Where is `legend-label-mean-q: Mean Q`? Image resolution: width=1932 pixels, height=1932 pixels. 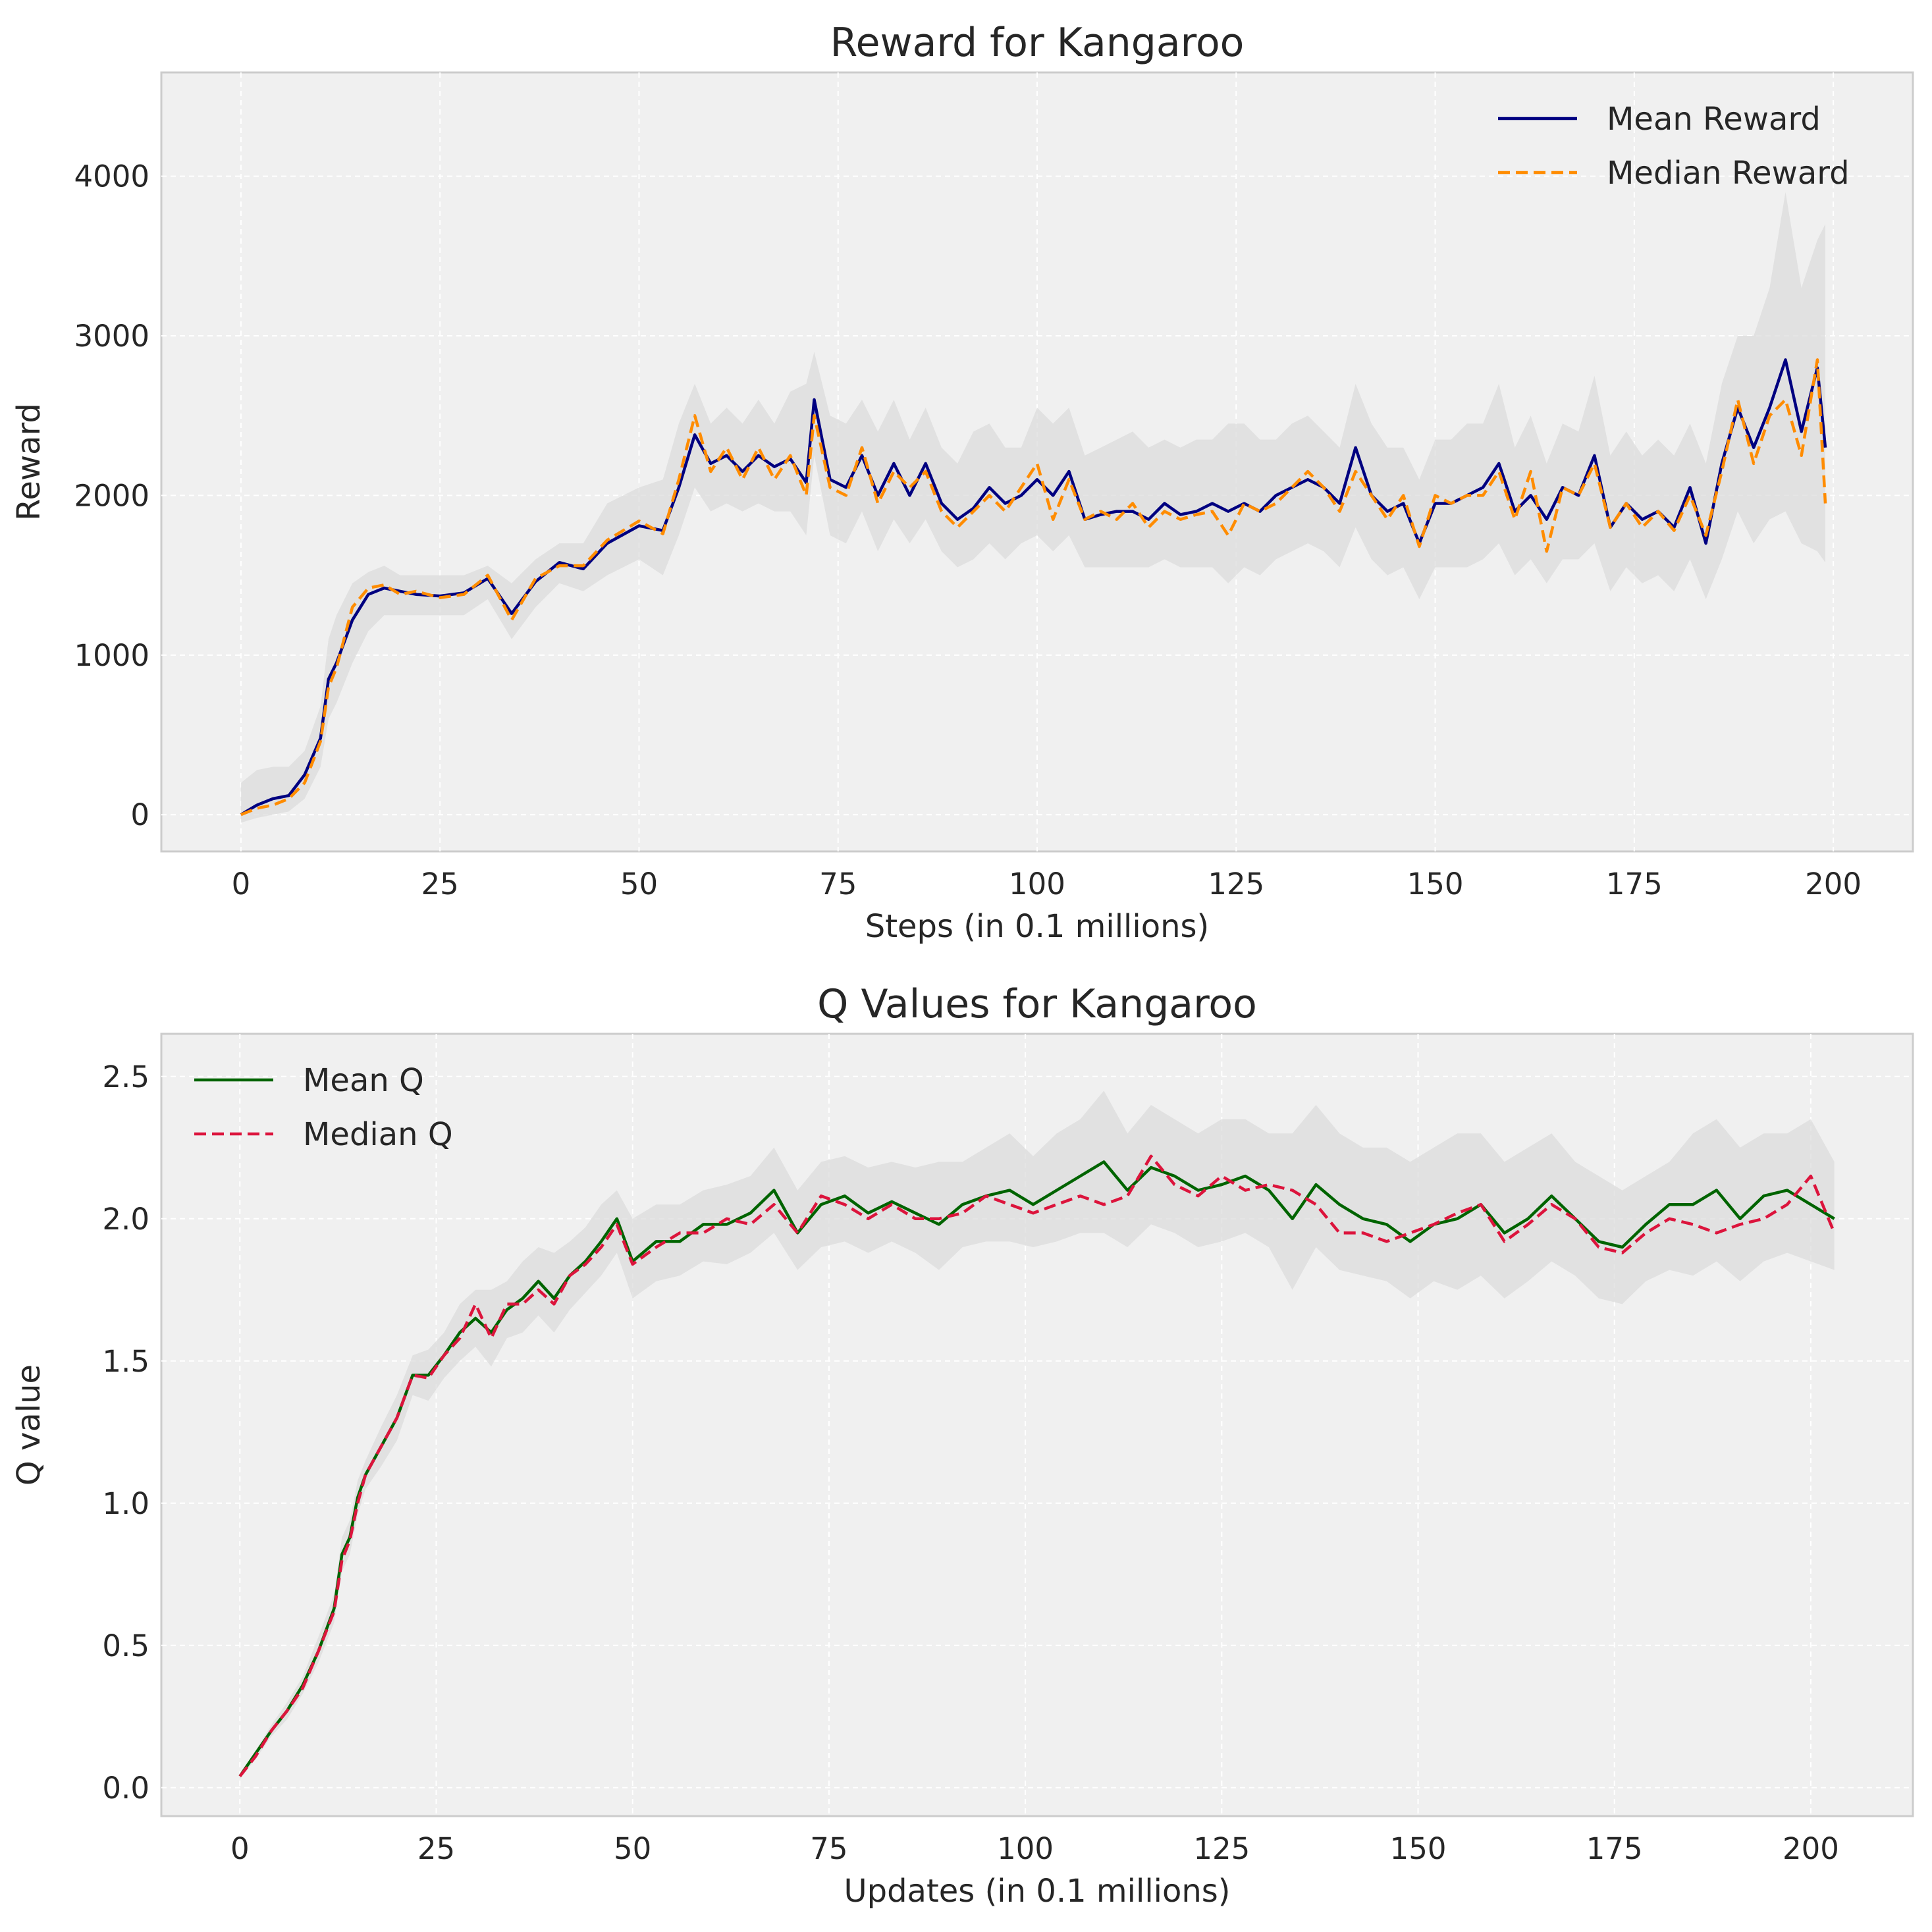
legend-label-mean-q: Mean Q is located at coordinates (364, 1080).